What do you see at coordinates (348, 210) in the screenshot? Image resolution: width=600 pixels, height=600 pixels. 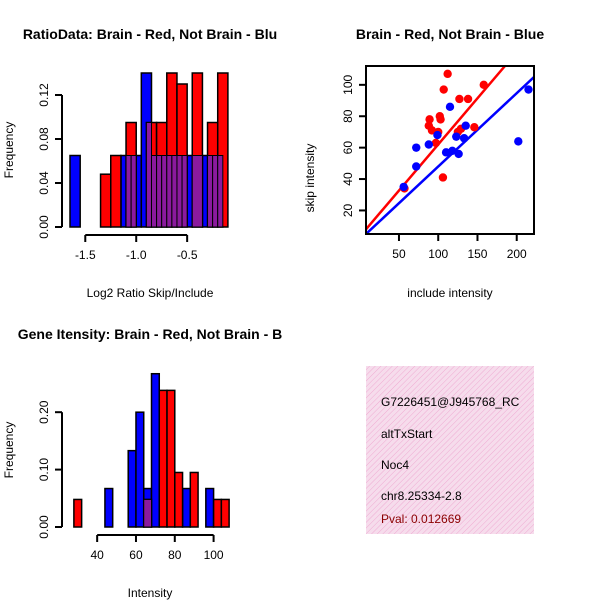 I see `scatter-y-tick-label: 20` at bounding box center [348, 210].